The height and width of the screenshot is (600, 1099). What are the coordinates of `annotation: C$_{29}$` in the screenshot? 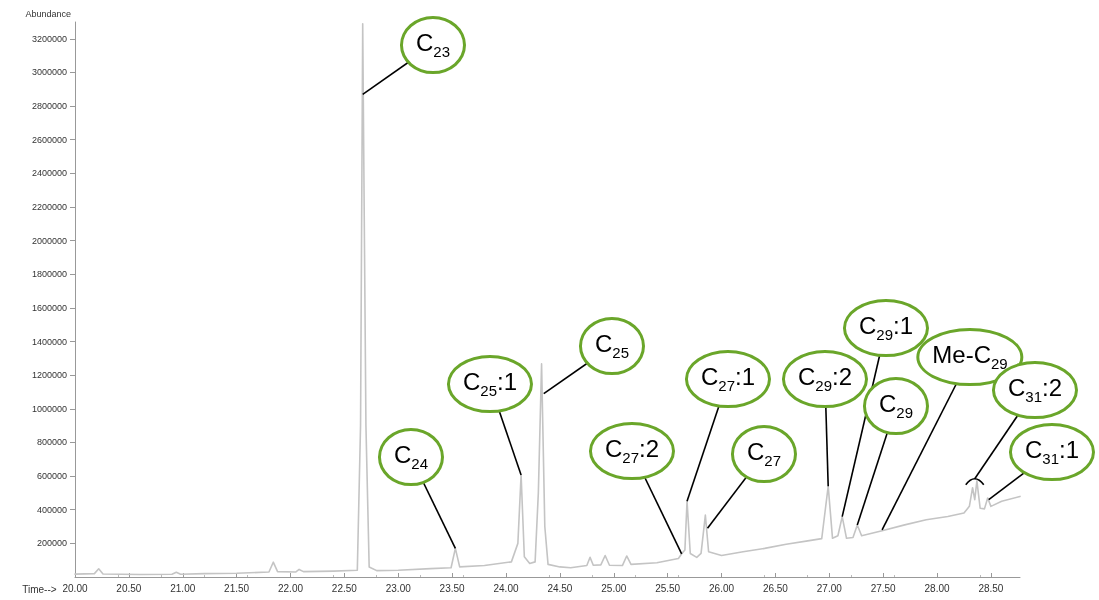 It's located at (896, 406).